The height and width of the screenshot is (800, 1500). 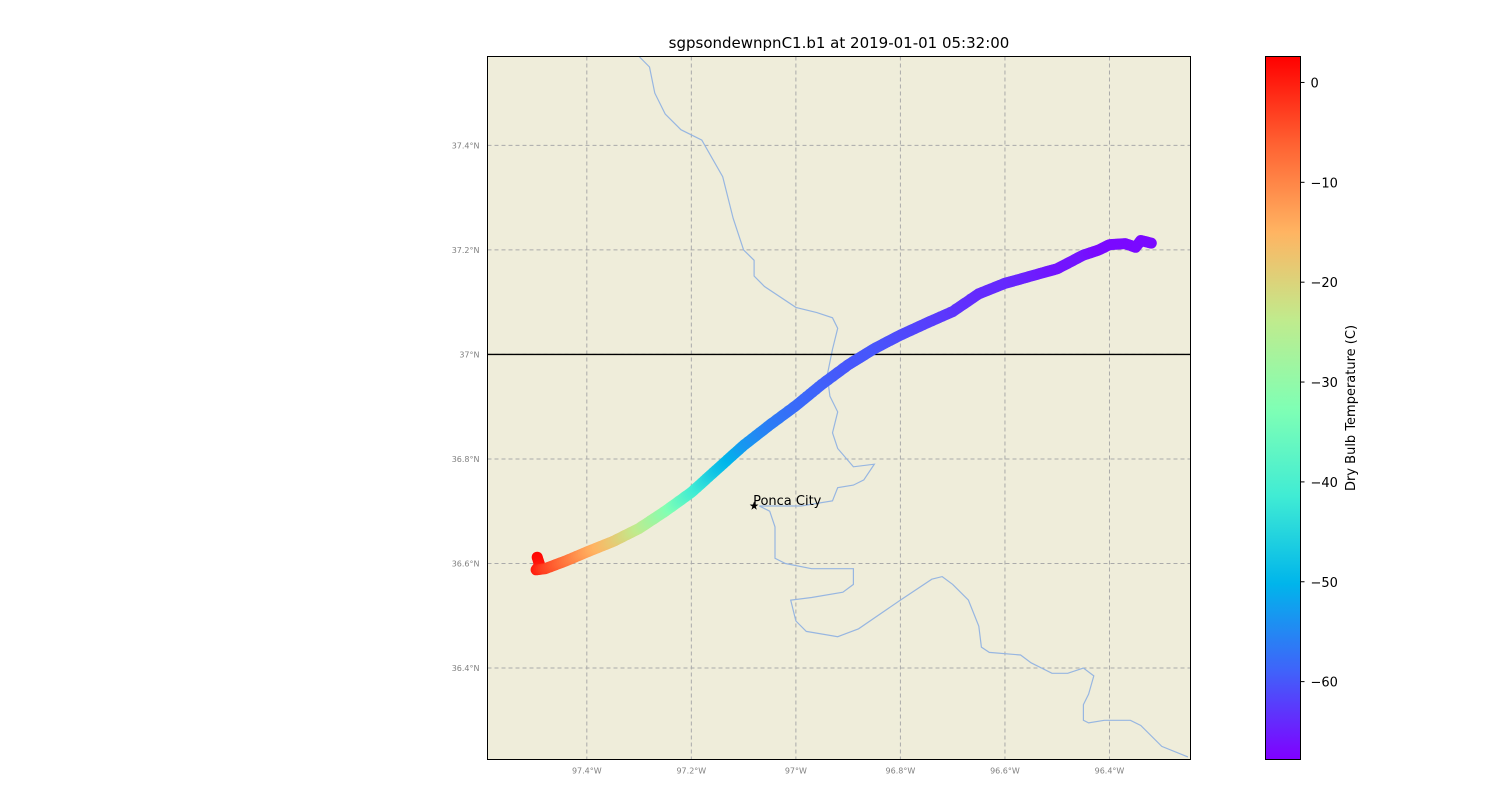 I want to click on colorbar-tick-label: −20, so click(x=1324, y=283).